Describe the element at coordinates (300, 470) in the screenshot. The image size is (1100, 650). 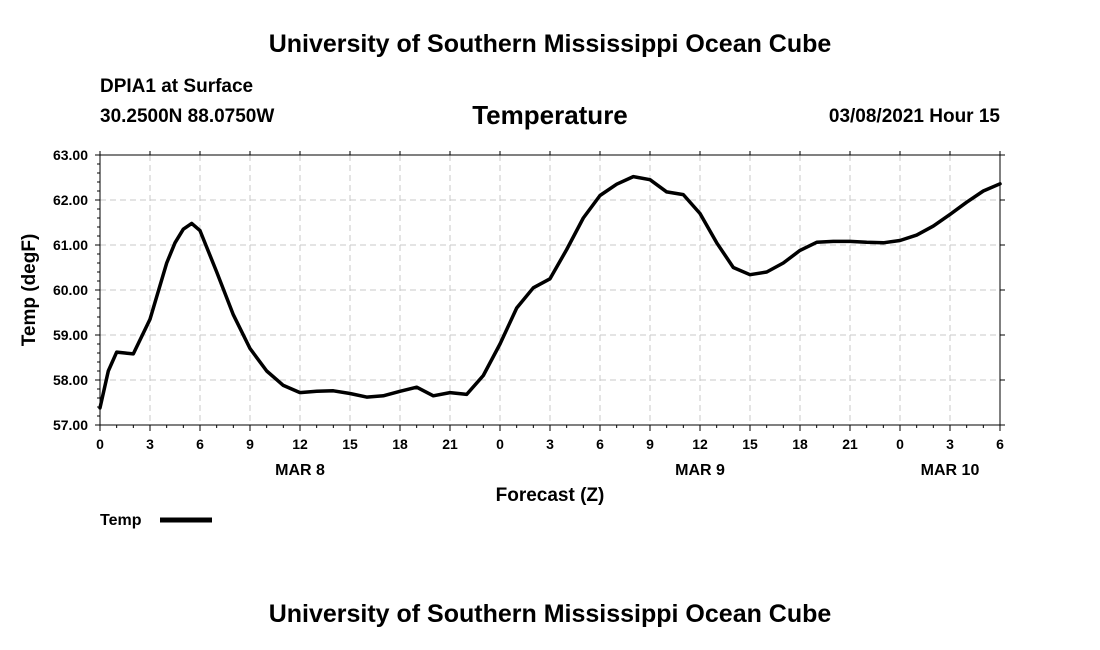
I see `date-label: MAR 8` at that location.